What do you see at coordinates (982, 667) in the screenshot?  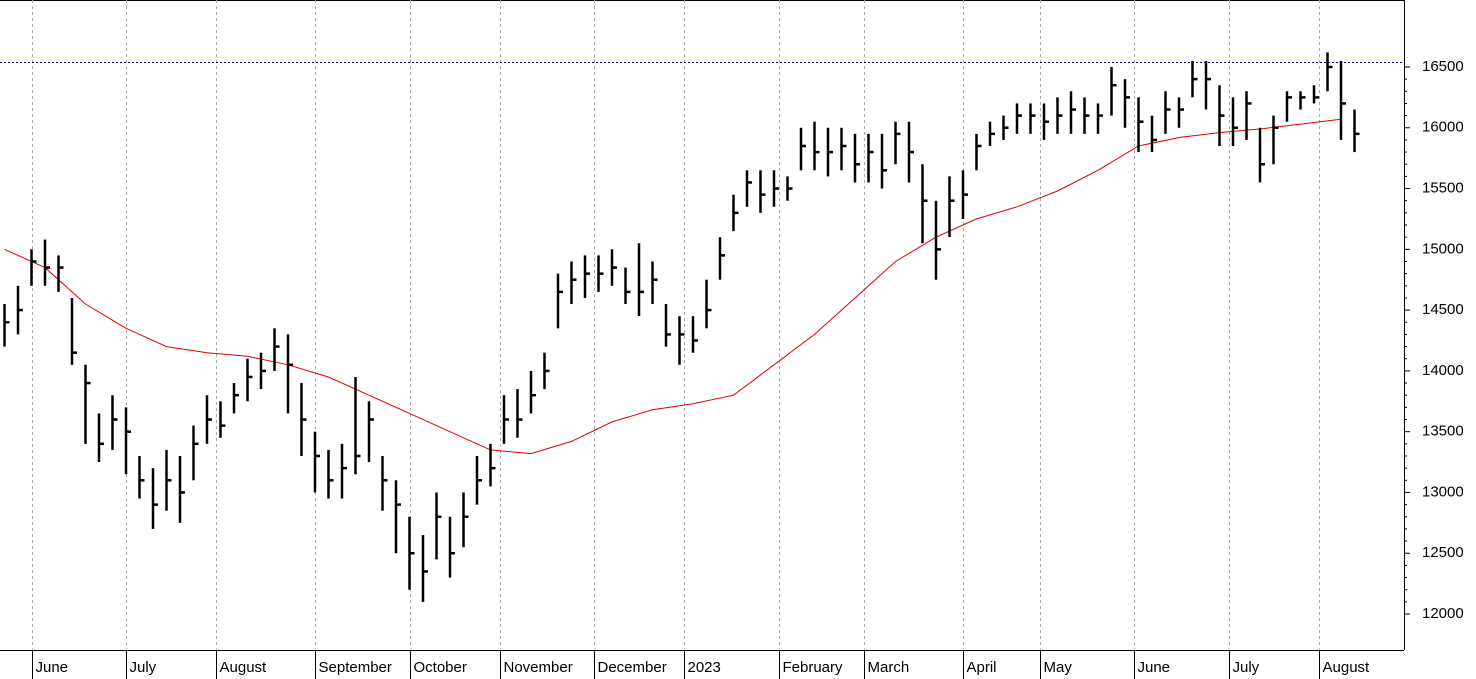 I see `x-tick-label: April` at bounding box center [982, 667].